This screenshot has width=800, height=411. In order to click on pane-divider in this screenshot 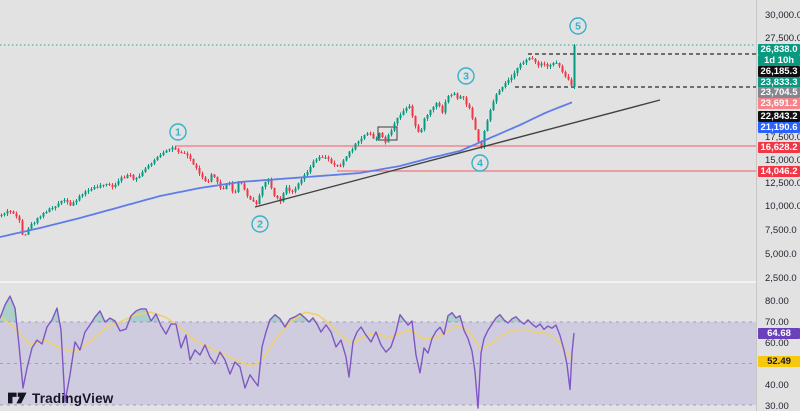, I will do `click(400, 282)`.